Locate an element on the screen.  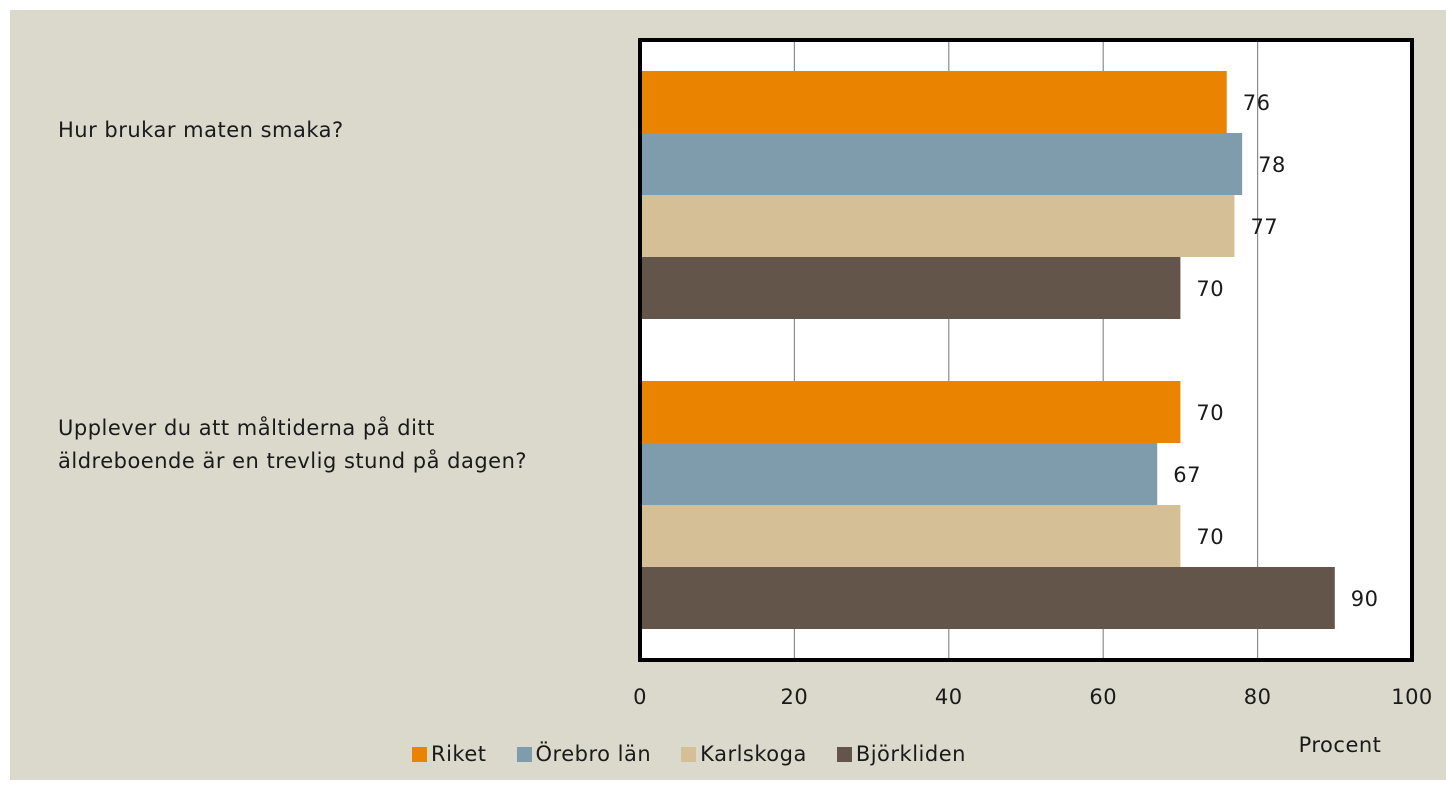
x-tick-label: 100 is located at coordinates (1412, 697).